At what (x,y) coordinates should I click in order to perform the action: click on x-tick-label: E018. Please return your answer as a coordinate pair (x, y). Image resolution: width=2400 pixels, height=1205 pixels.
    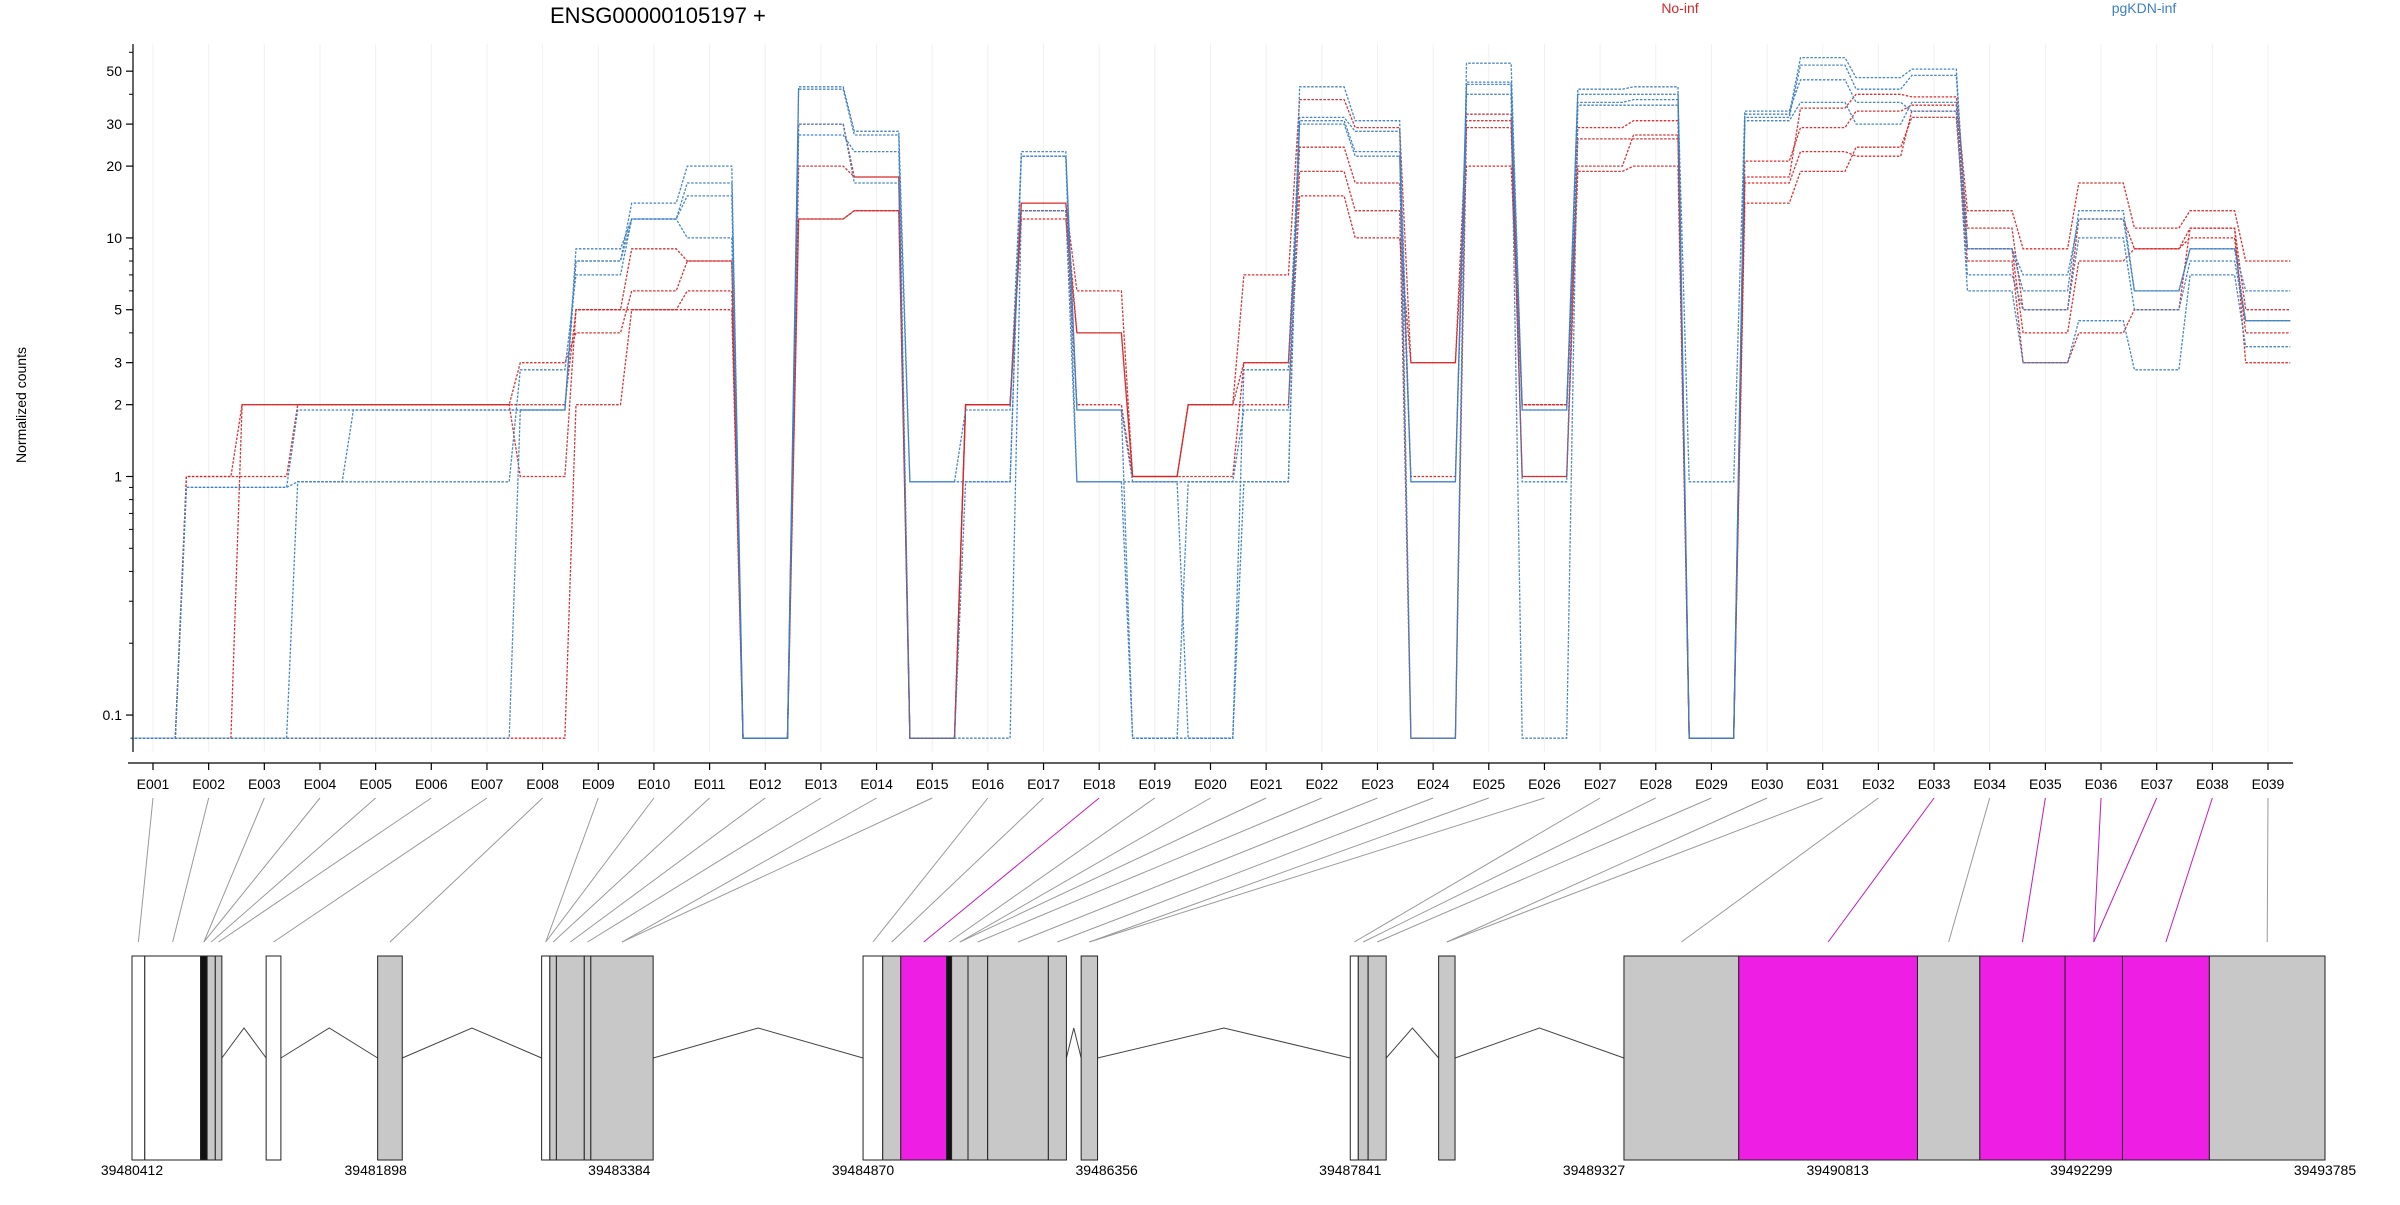
    Looking at the image, I should click on (1099, 784).